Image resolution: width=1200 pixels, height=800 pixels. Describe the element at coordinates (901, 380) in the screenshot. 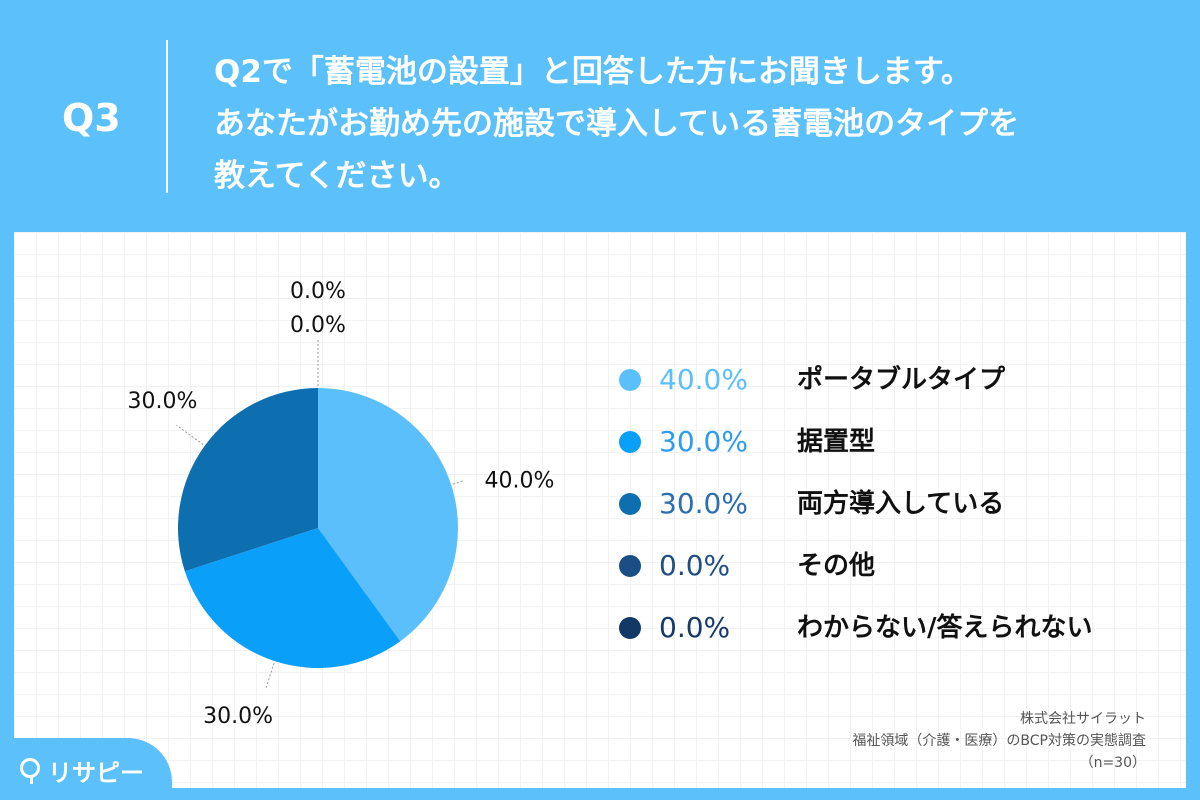

I see `legend-label: ポータブルタイプ` at that location.